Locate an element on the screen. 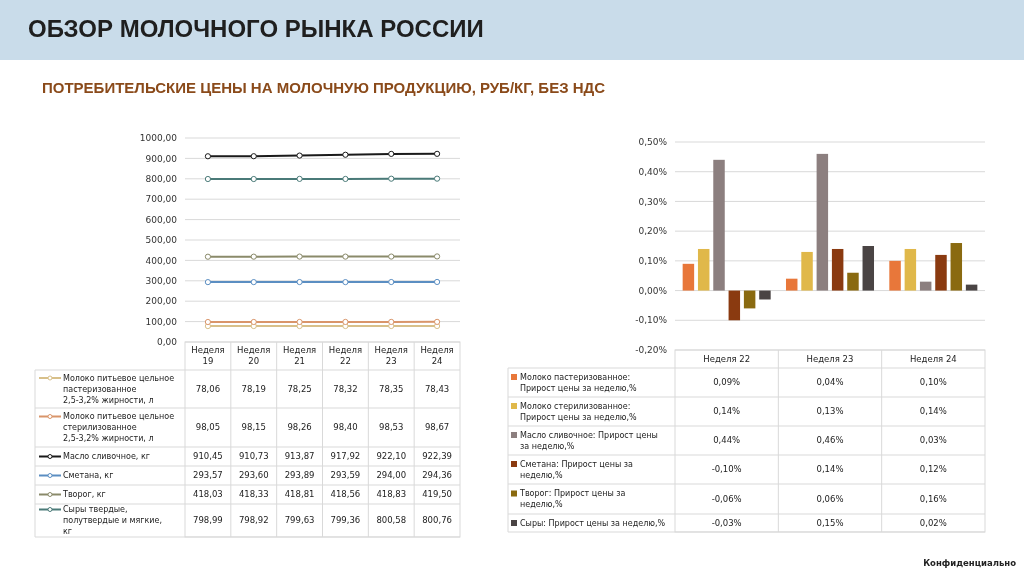 This screenshot has width=1024, height=576. data-label: 98,05 is located at coordinates (208, 427).